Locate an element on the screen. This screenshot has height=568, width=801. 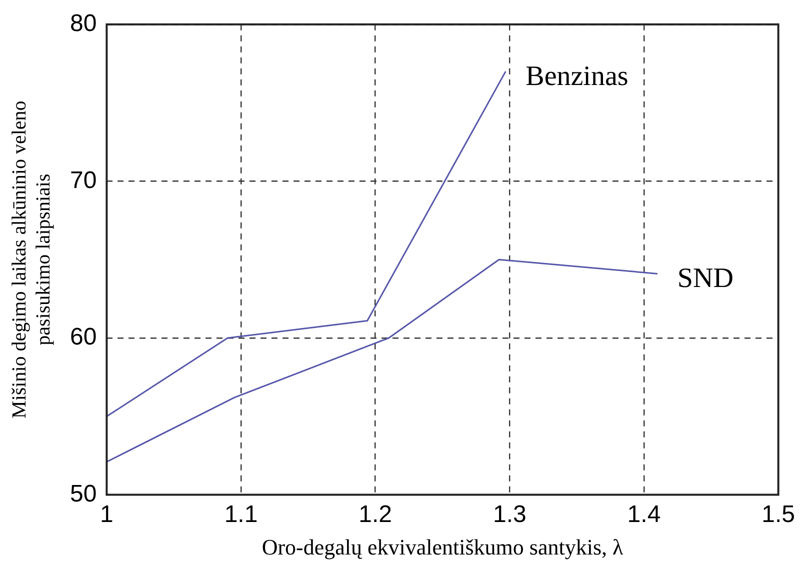
x-tick-label: 1 is located at coordinates (107, 514).